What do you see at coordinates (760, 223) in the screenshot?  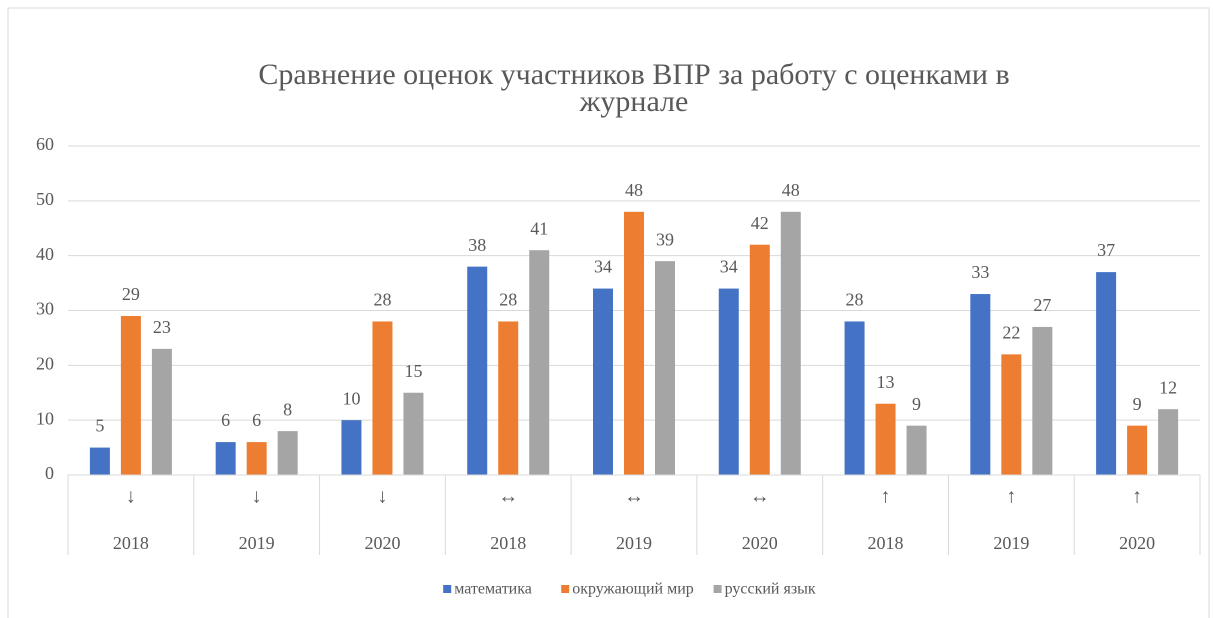 I see `data-label: 42` at bounding box center [760, 223].